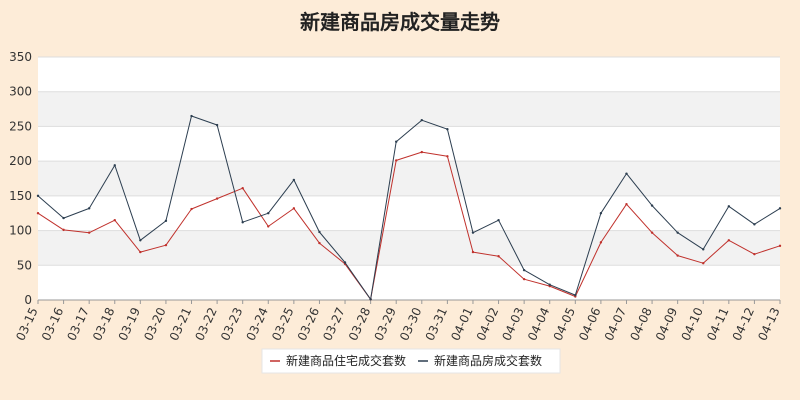 Image resolution: width=800 pixels, height=400 pixels. I want to click on x-tick-label: 04-08, so click(640, 324).